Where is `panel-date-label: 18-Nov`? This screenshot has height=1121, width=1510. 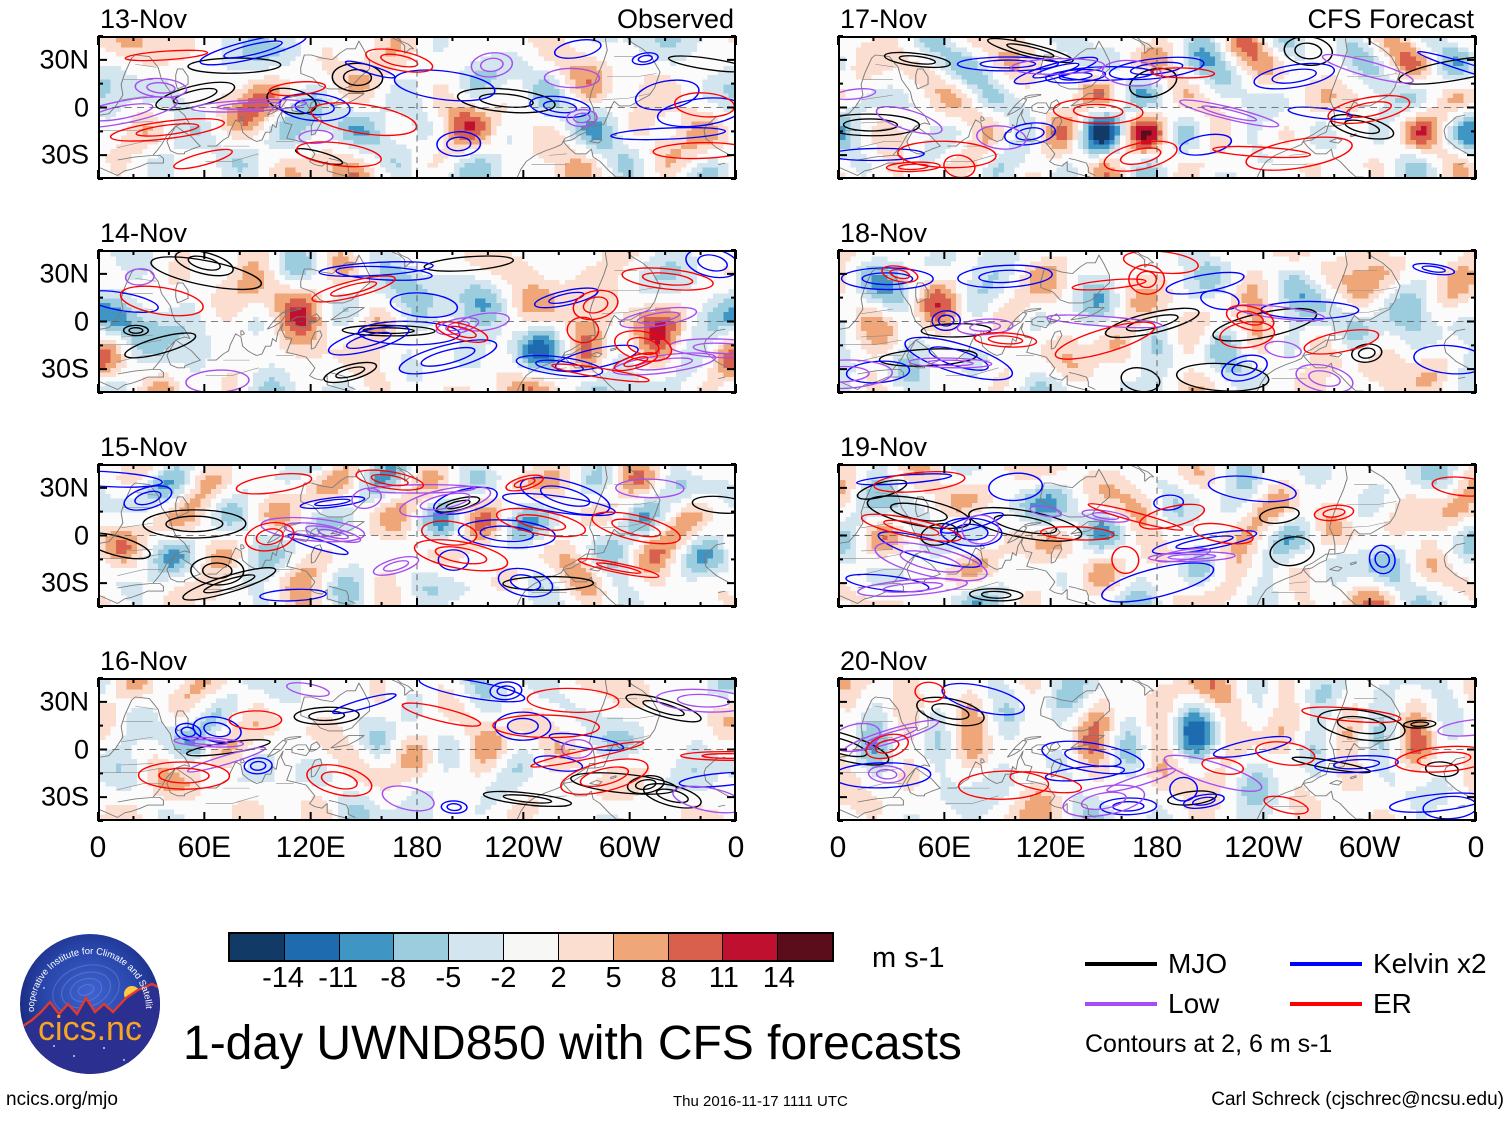 panel-date-label: 18-Nov is located at coordinates (884, 233).